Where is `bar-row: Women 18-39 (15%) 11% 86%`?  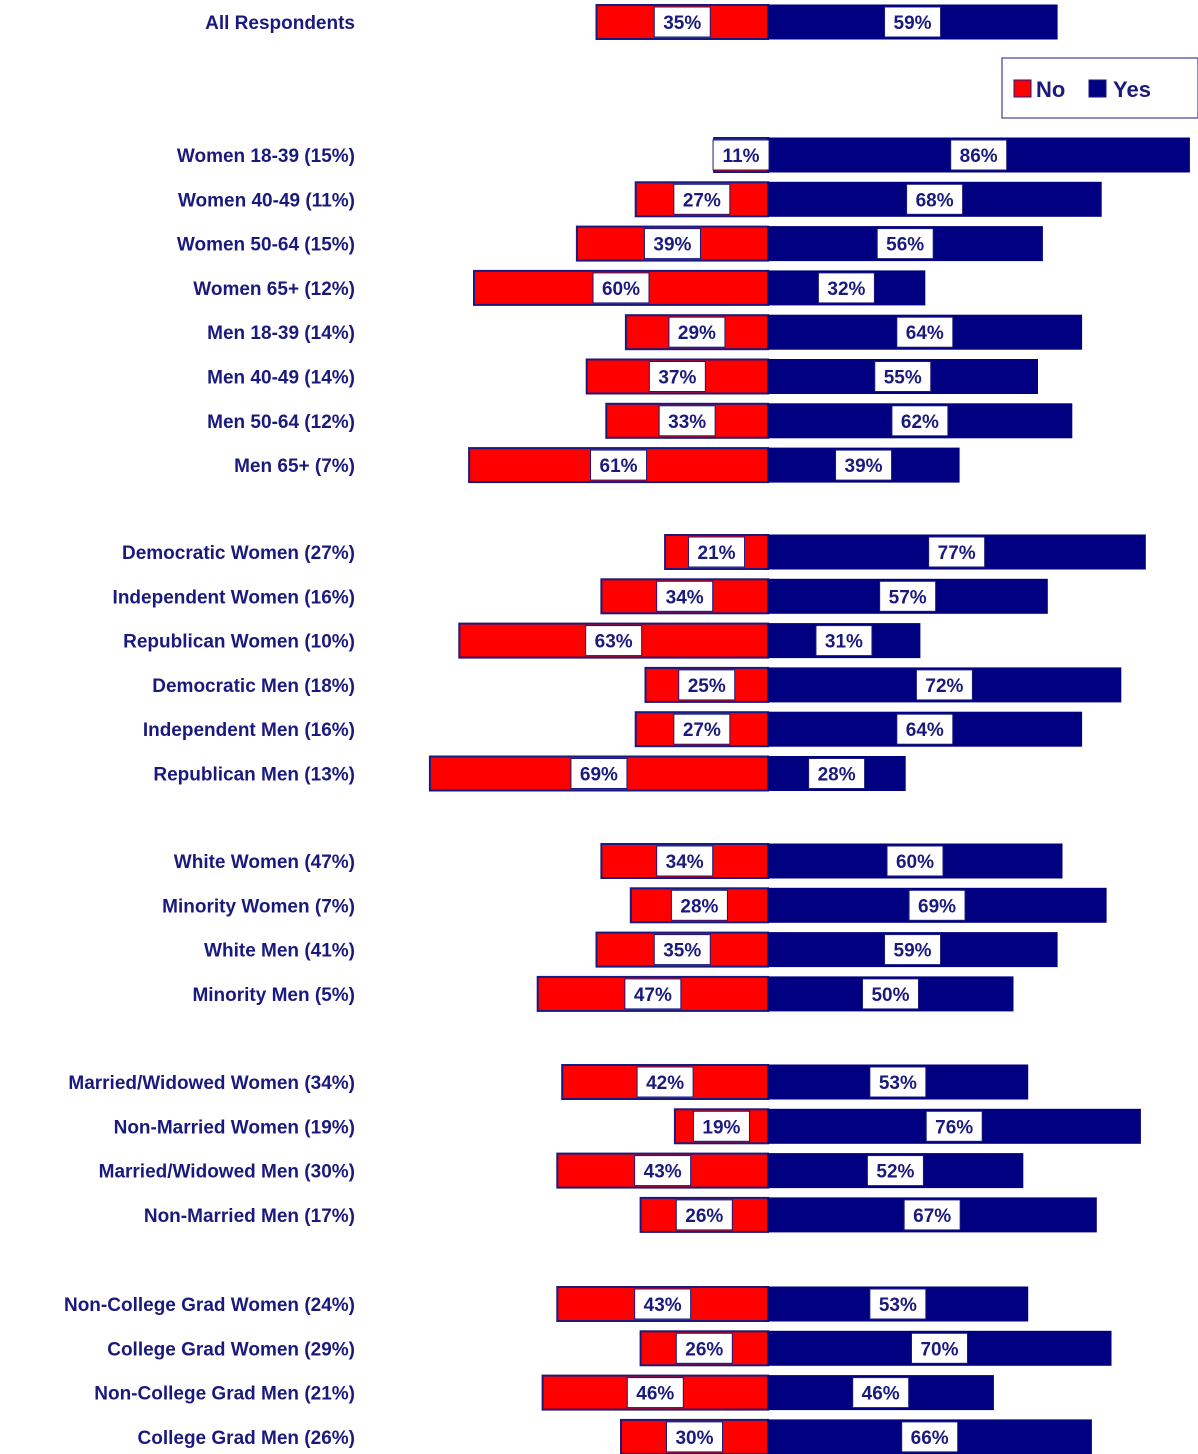
bar-row: Women 18-39 (15%) 11% 86% is located at coordinates (683, 155).